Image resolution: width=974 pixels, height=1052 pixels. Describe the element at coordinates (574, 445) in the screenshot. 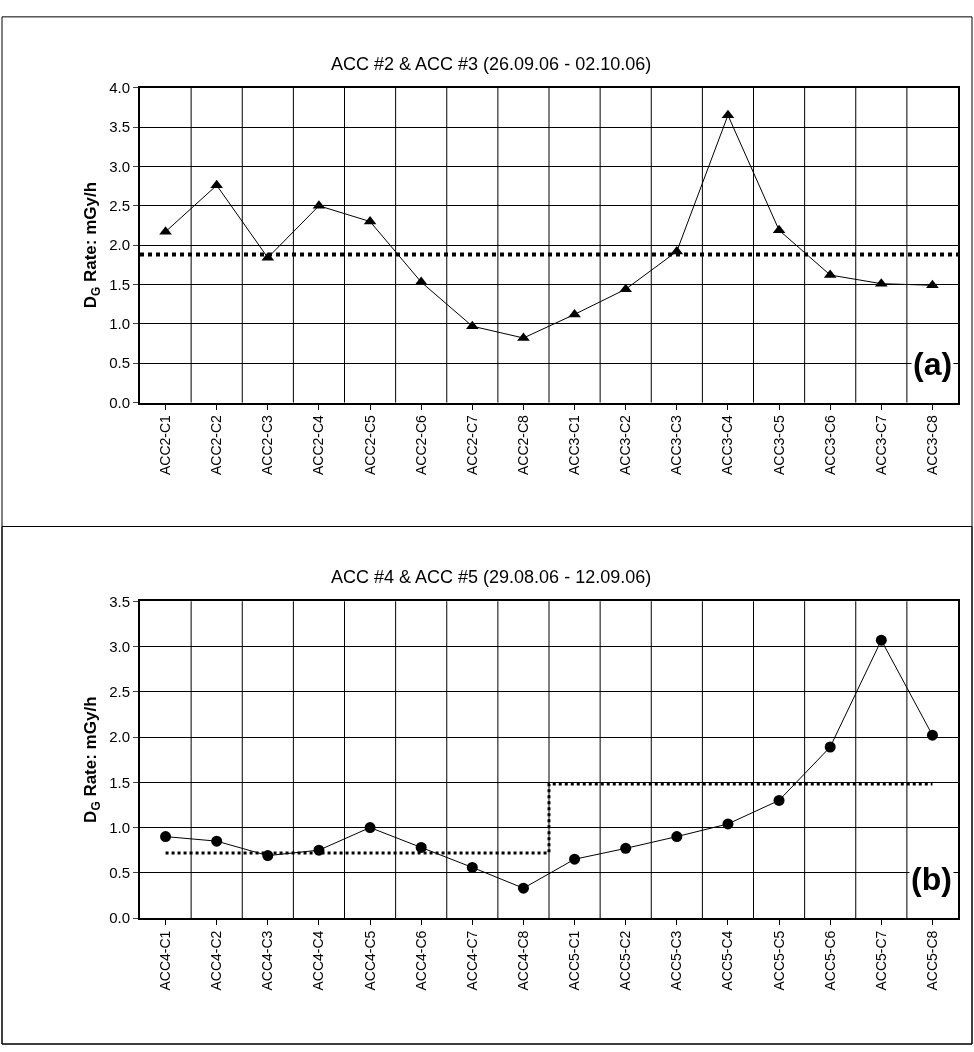

I see `x-tick-label: ACC3-C1` at that location.